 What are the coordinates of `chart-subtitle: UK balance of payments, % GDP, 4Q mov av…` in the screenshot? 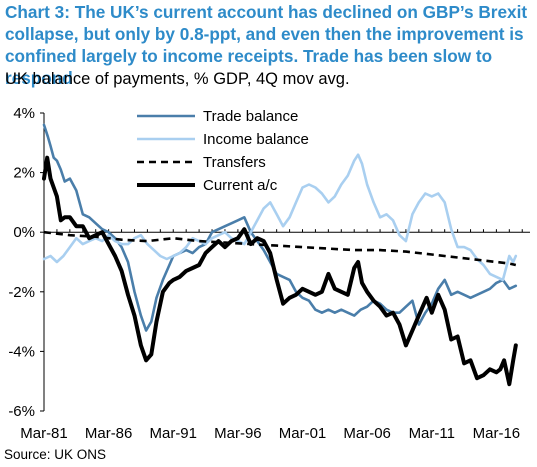 It's located at (177, 79).